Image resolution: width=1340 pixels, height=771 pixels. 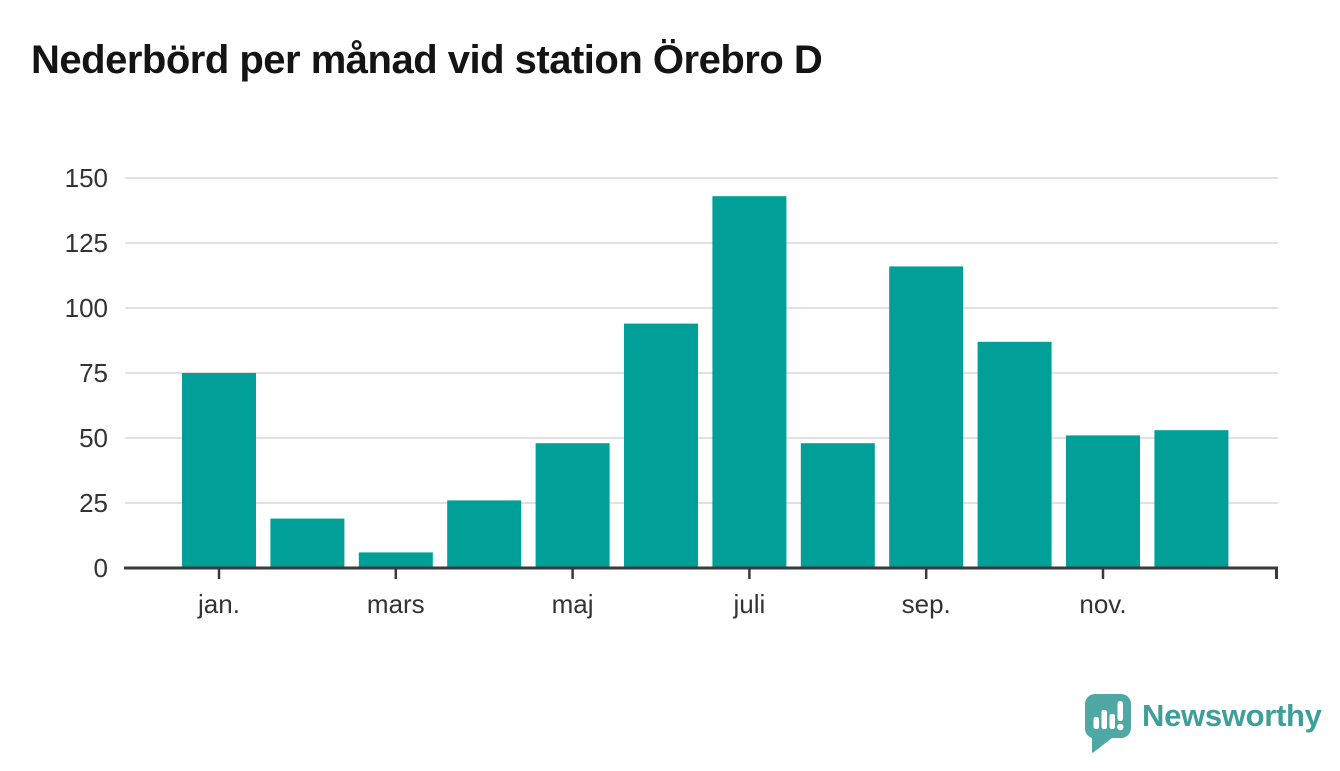 What do you see at coordinates (86, 178) in the screenshot?
I see `y-axis-label-150: 150` at bounding box center [86, 178].